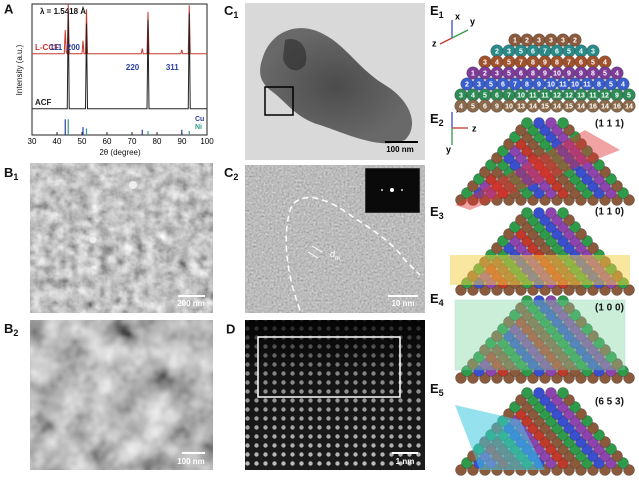 The image size is (639, 489). Describe the element at coordinates (56, 47) in the screenshot. I see `peak-label: 111` at that location.